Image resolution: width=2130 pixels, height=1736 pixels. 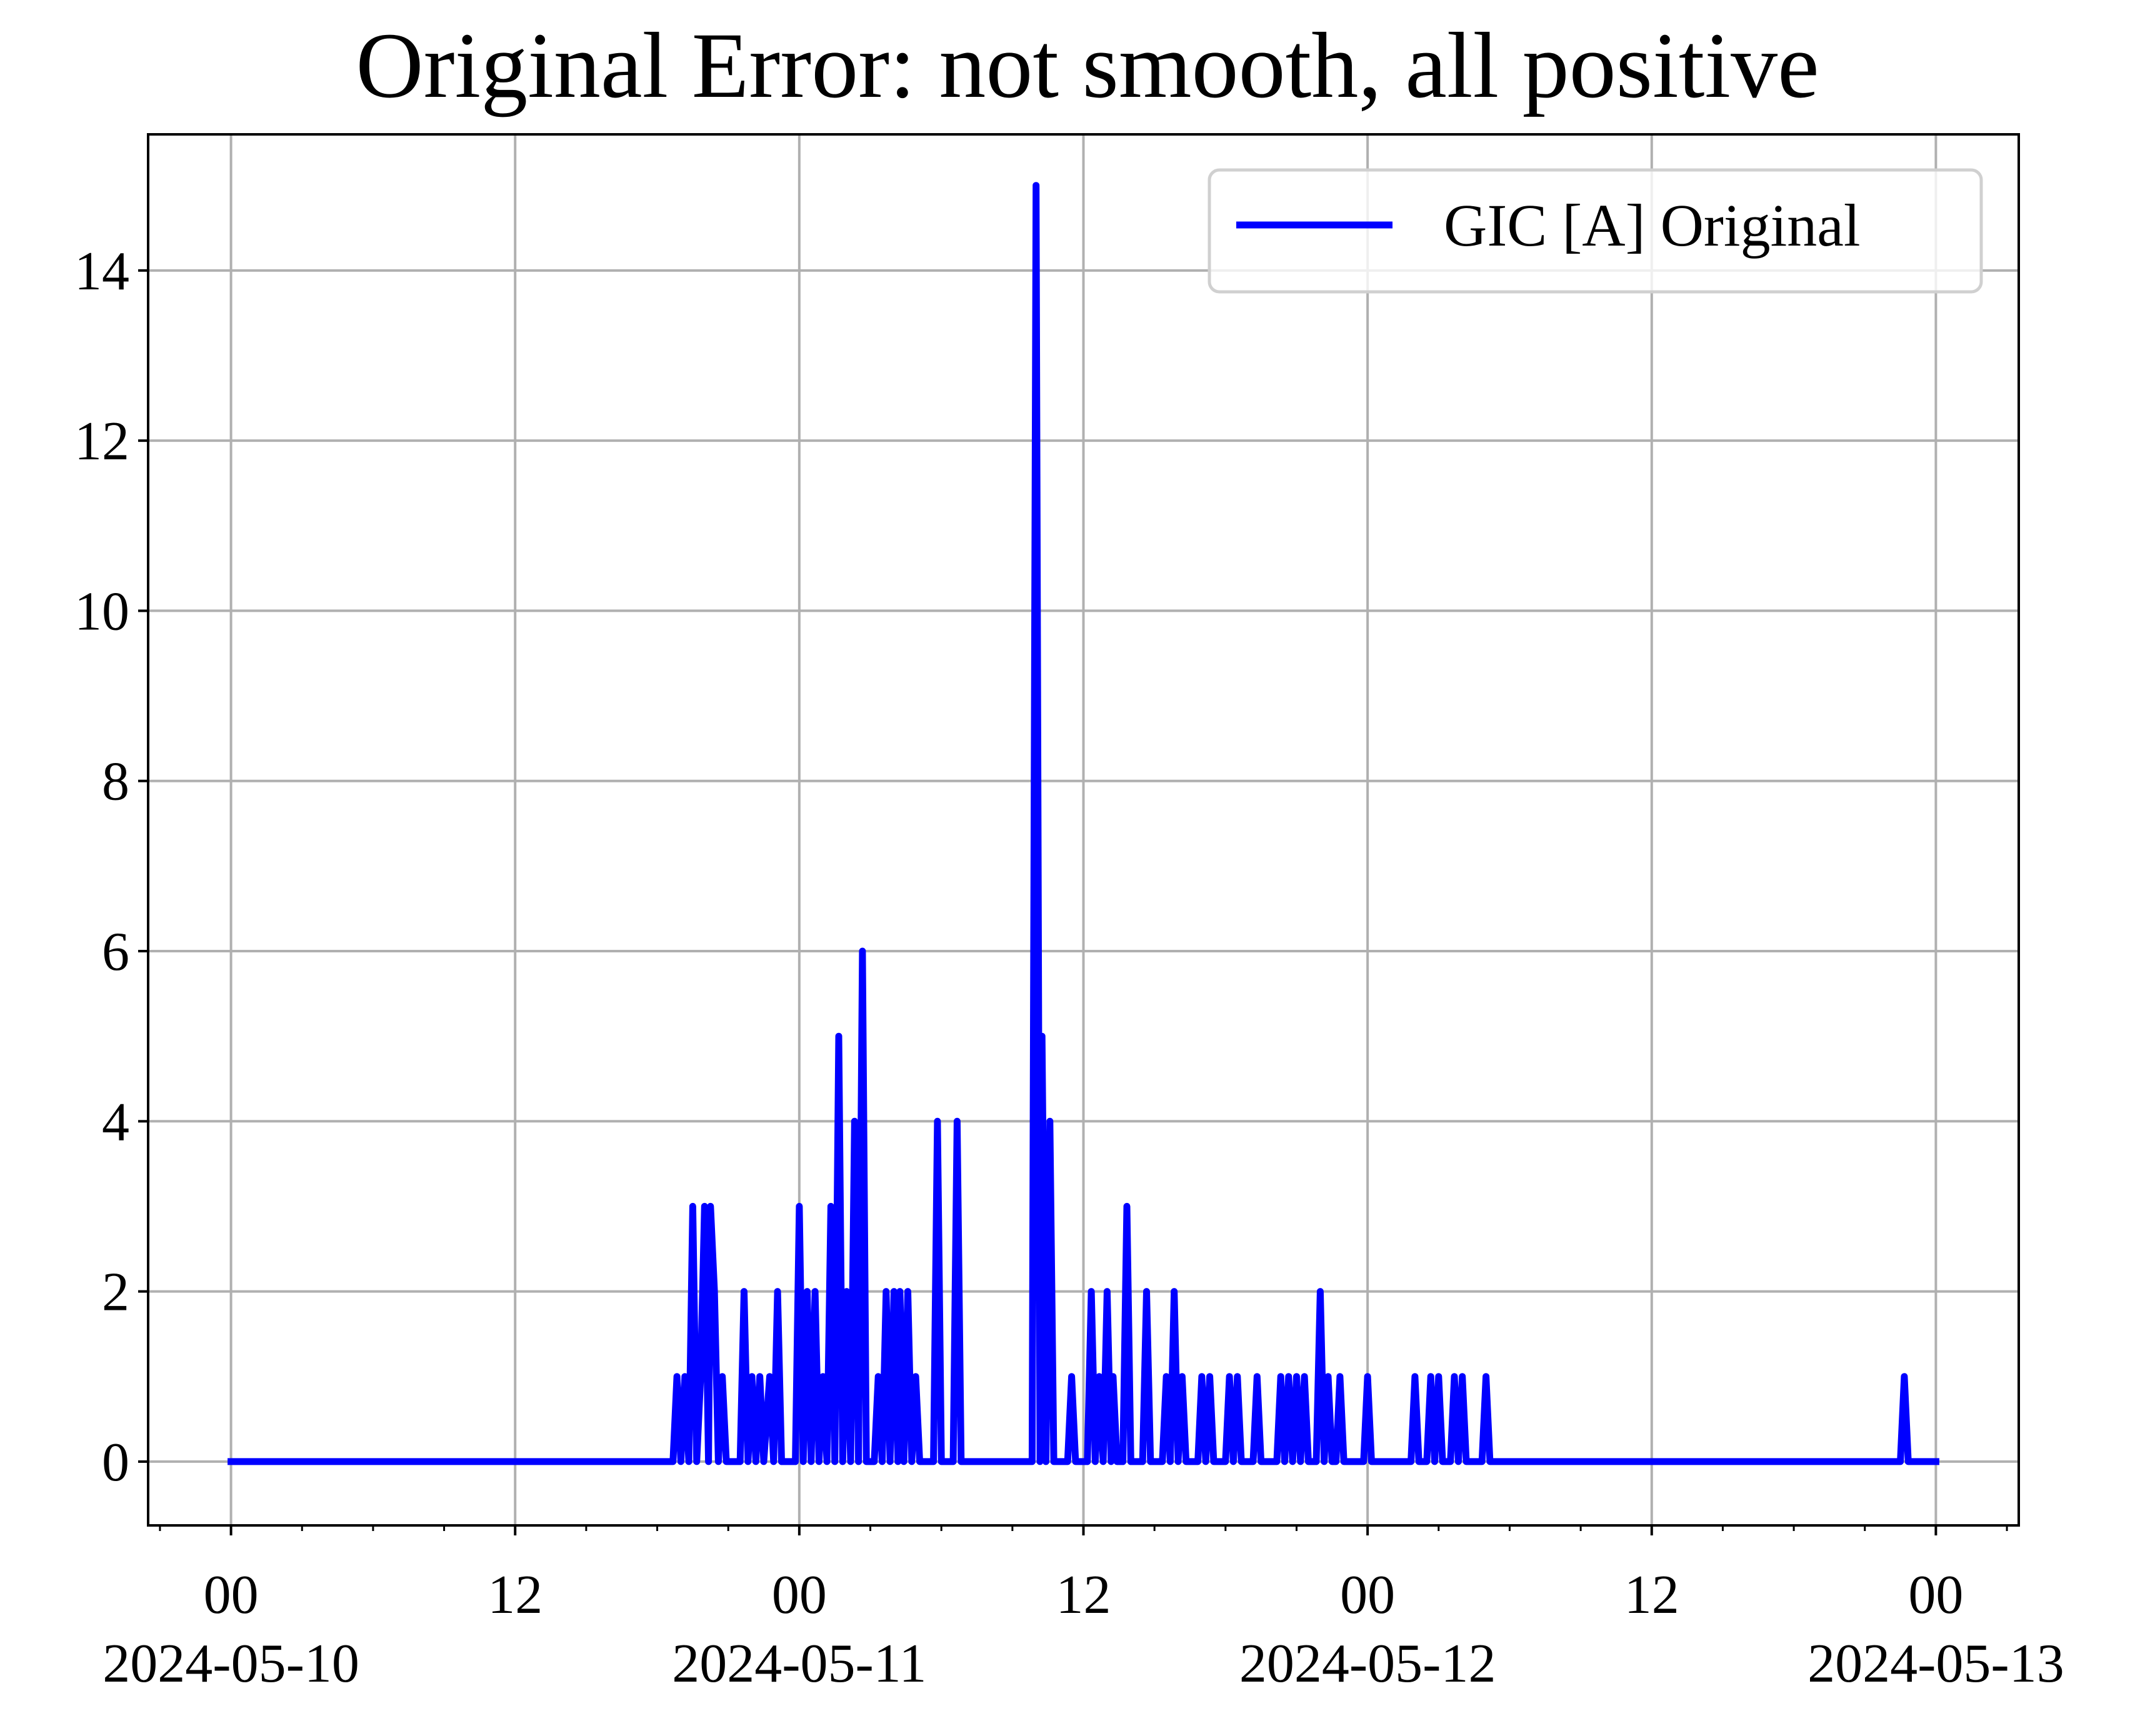 I want to click on y-tick-label: 14, so click(x=101, y=271).